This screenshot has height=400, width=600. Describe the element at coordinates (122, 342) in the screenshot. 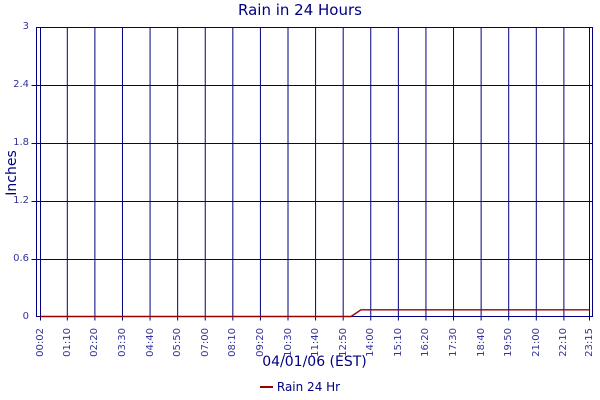

I see `x-tick-label: 03:30` at that location.